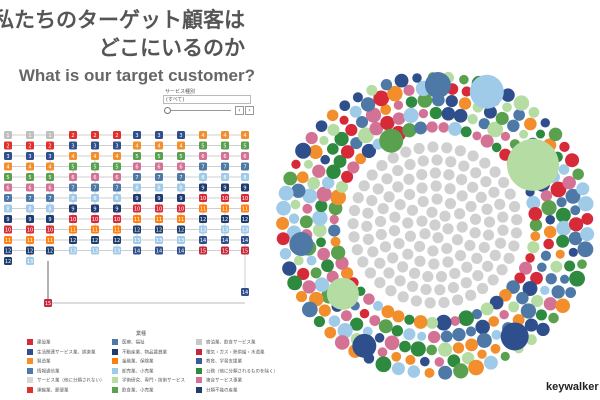 Image resolution: width=600 pixels, height=400 pixels. I want to click on filter-slider-track, so click(199, 110).